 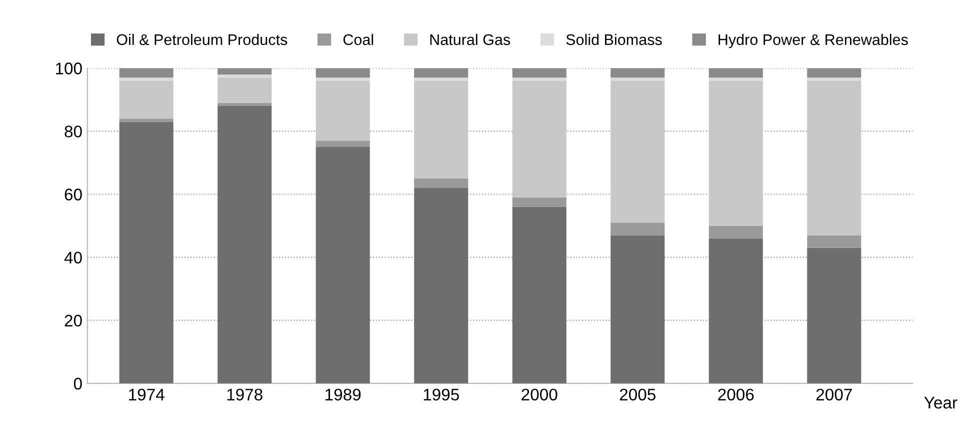 What do you see at coordinates (540, 394) in the screenshot?
I see `x-tick-label: 2000` at bounding box center [540, 394].